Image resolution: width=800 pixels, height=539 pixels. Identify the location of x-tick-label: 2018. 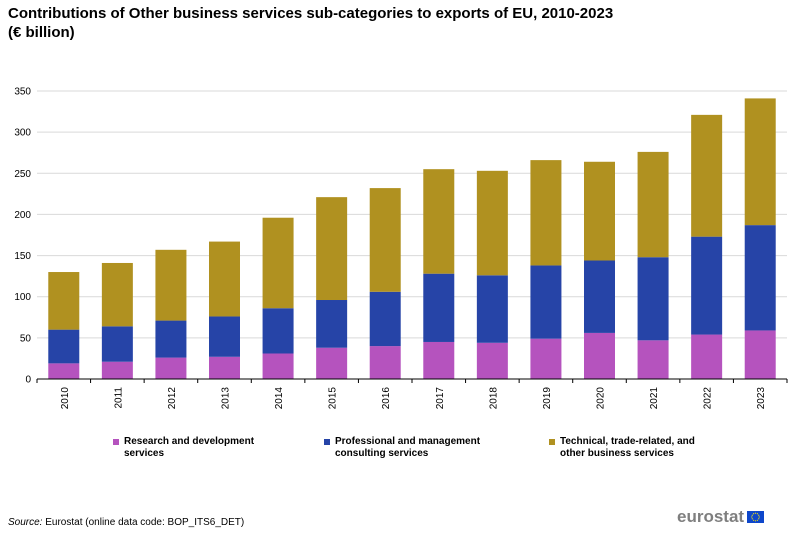
(493, 398).